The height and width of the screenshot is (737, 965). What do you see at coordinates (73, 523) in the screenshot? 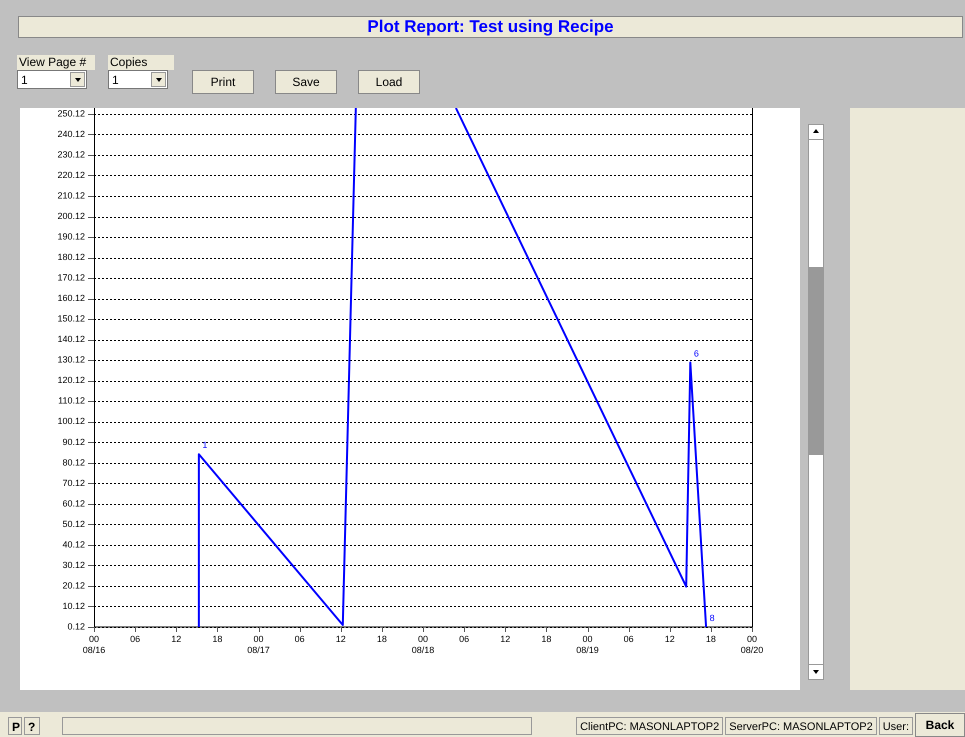
I see `y-tick-label: 50.12` at bounding box center [73, 523].